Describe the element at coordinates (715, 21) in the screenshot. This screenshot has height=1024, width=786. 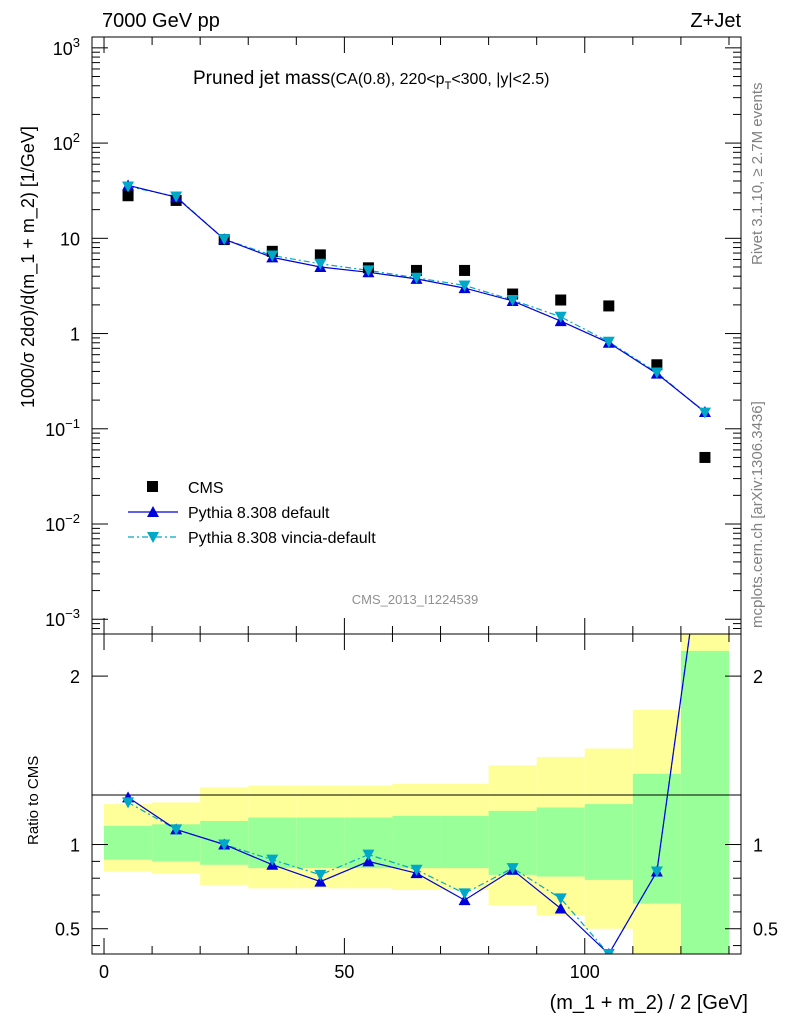
I see `process-label: Z+Jet` at that location.